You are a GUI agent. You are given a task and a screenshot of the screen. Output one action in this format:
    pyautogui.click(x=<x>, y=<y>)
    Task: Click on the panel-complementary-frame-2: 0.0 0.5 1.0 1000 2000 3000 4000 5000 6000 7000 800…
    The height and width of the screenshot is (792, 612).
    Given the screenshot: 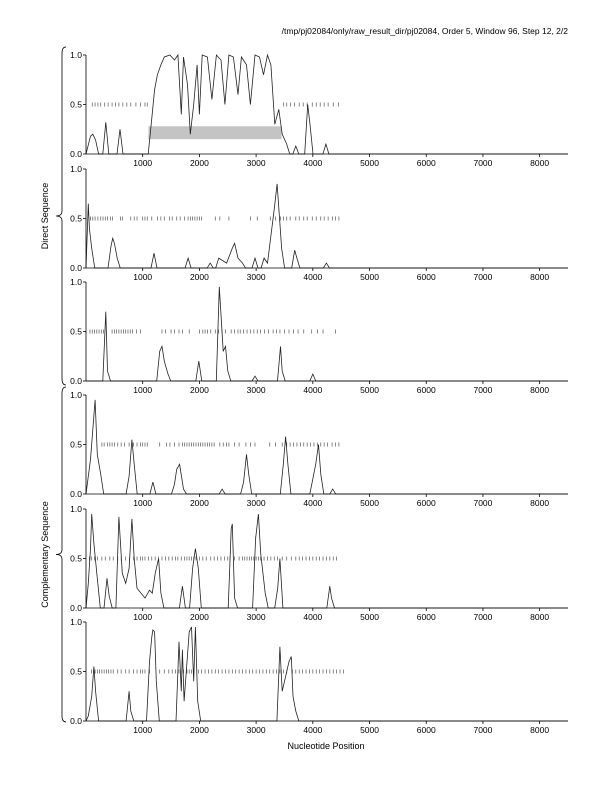 What is the action you would take?
    pyautogui.click(x=319, y=563)
    